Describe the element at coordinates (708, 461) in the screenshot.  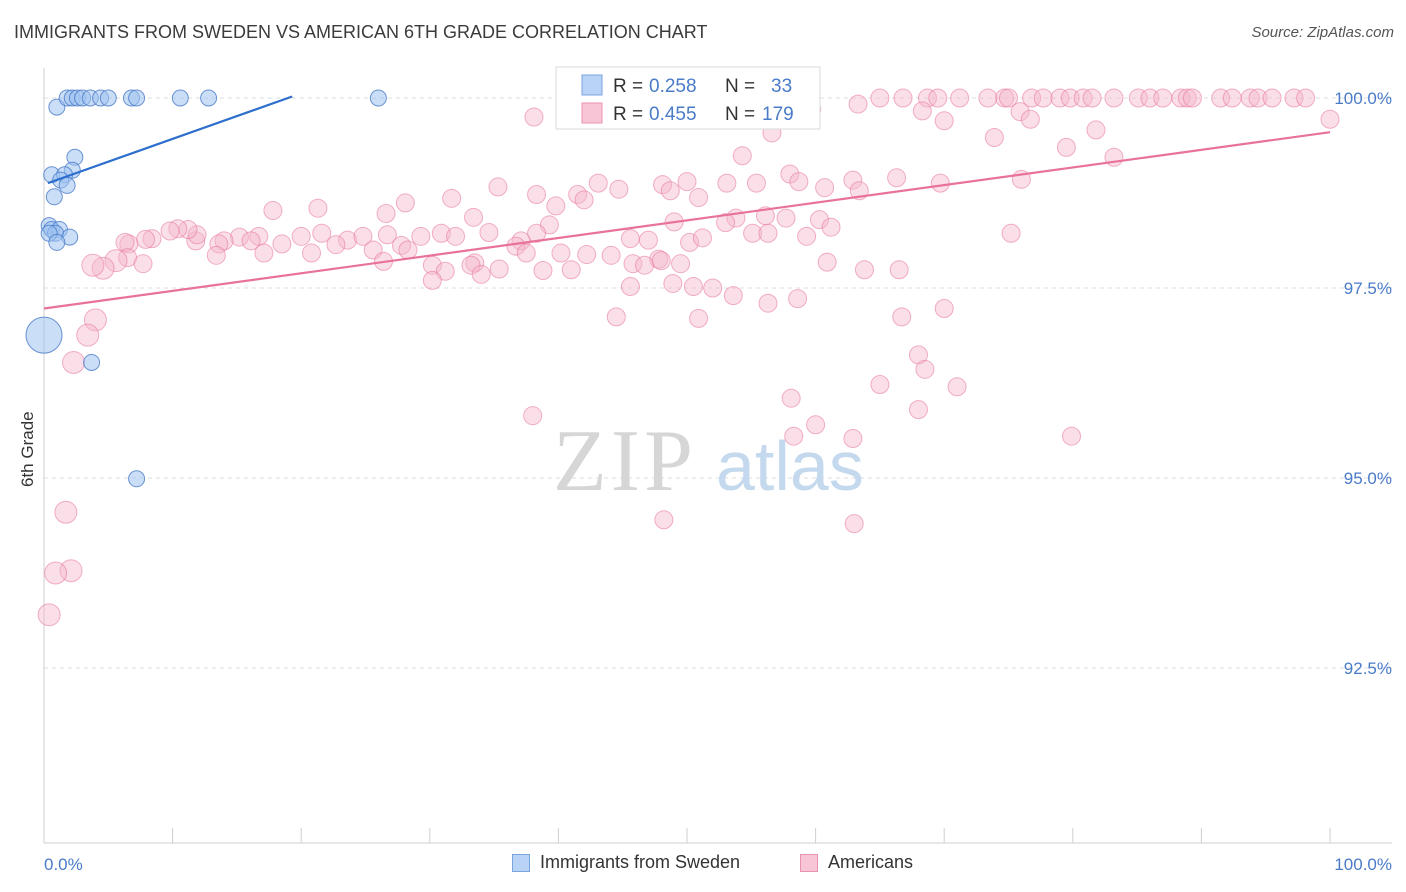
I see `watermark: ZIP atlas` at that location.